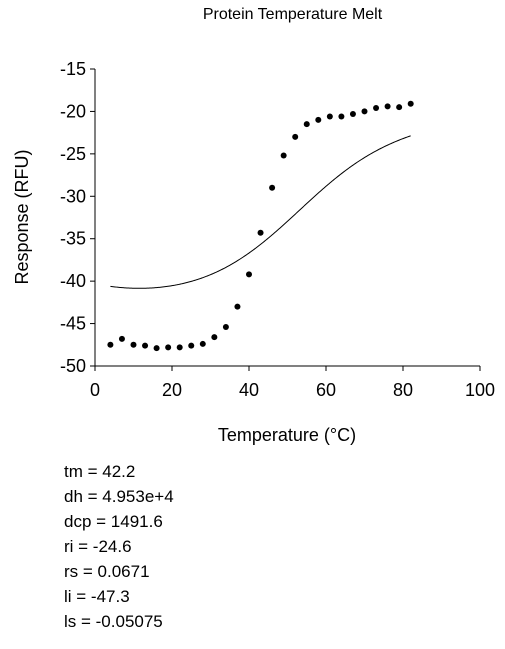 Image resolution: width=505 pixels, height=649 pixels. Describe the element at coordinates (73, 69) in the screenshot. I see `y-tick-label: -15` at that location.